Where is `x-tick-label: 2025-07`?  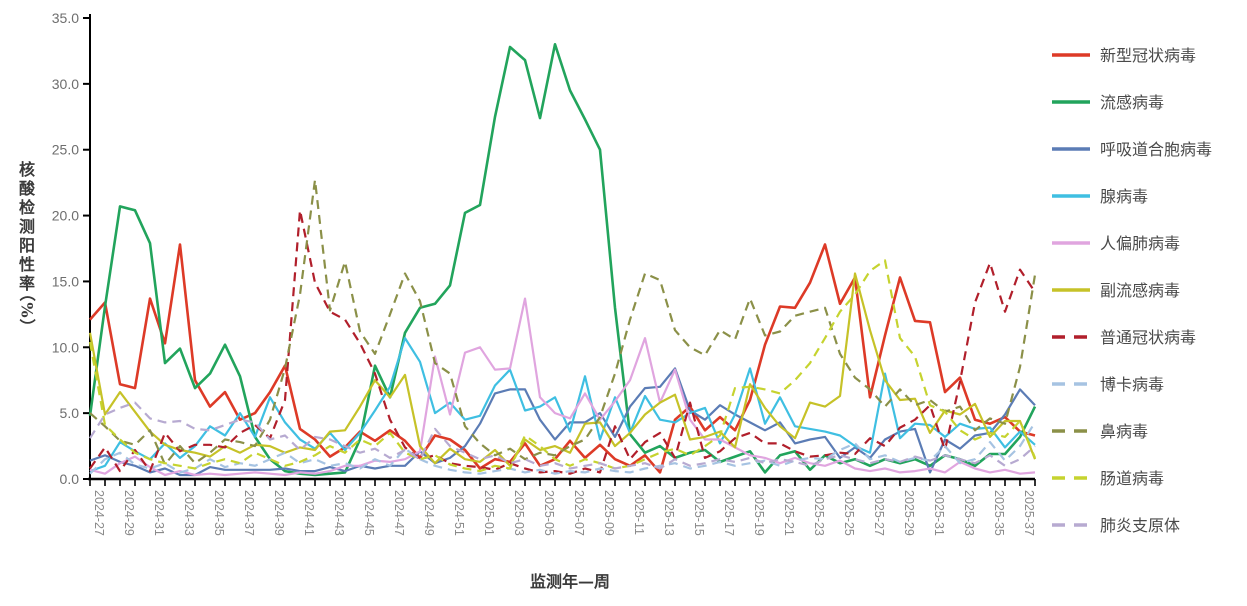 x-tick-label: 2025-07 is located at coordinates (579, 513).